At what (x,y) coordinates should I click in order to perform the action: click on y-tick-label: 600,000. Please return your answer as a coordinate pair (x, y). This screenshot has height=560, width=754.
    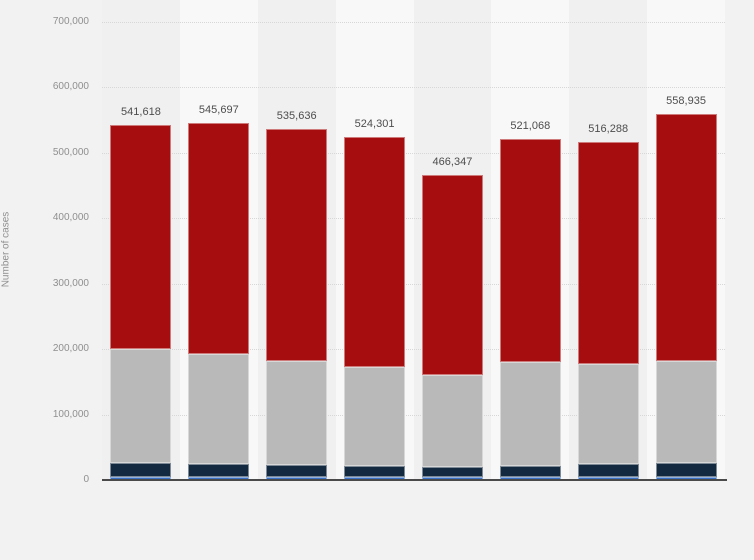
    Looking at the image, I should click on (70, 86).